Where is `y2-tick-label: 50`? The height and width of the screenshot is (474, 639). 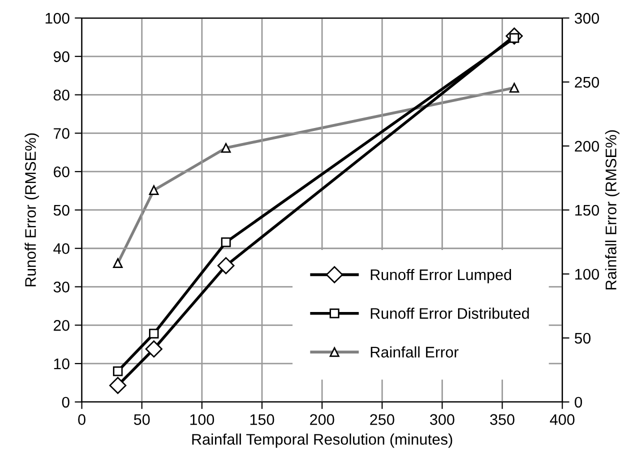
y2-tick-label: 50 is located at coordinates (582, 338).